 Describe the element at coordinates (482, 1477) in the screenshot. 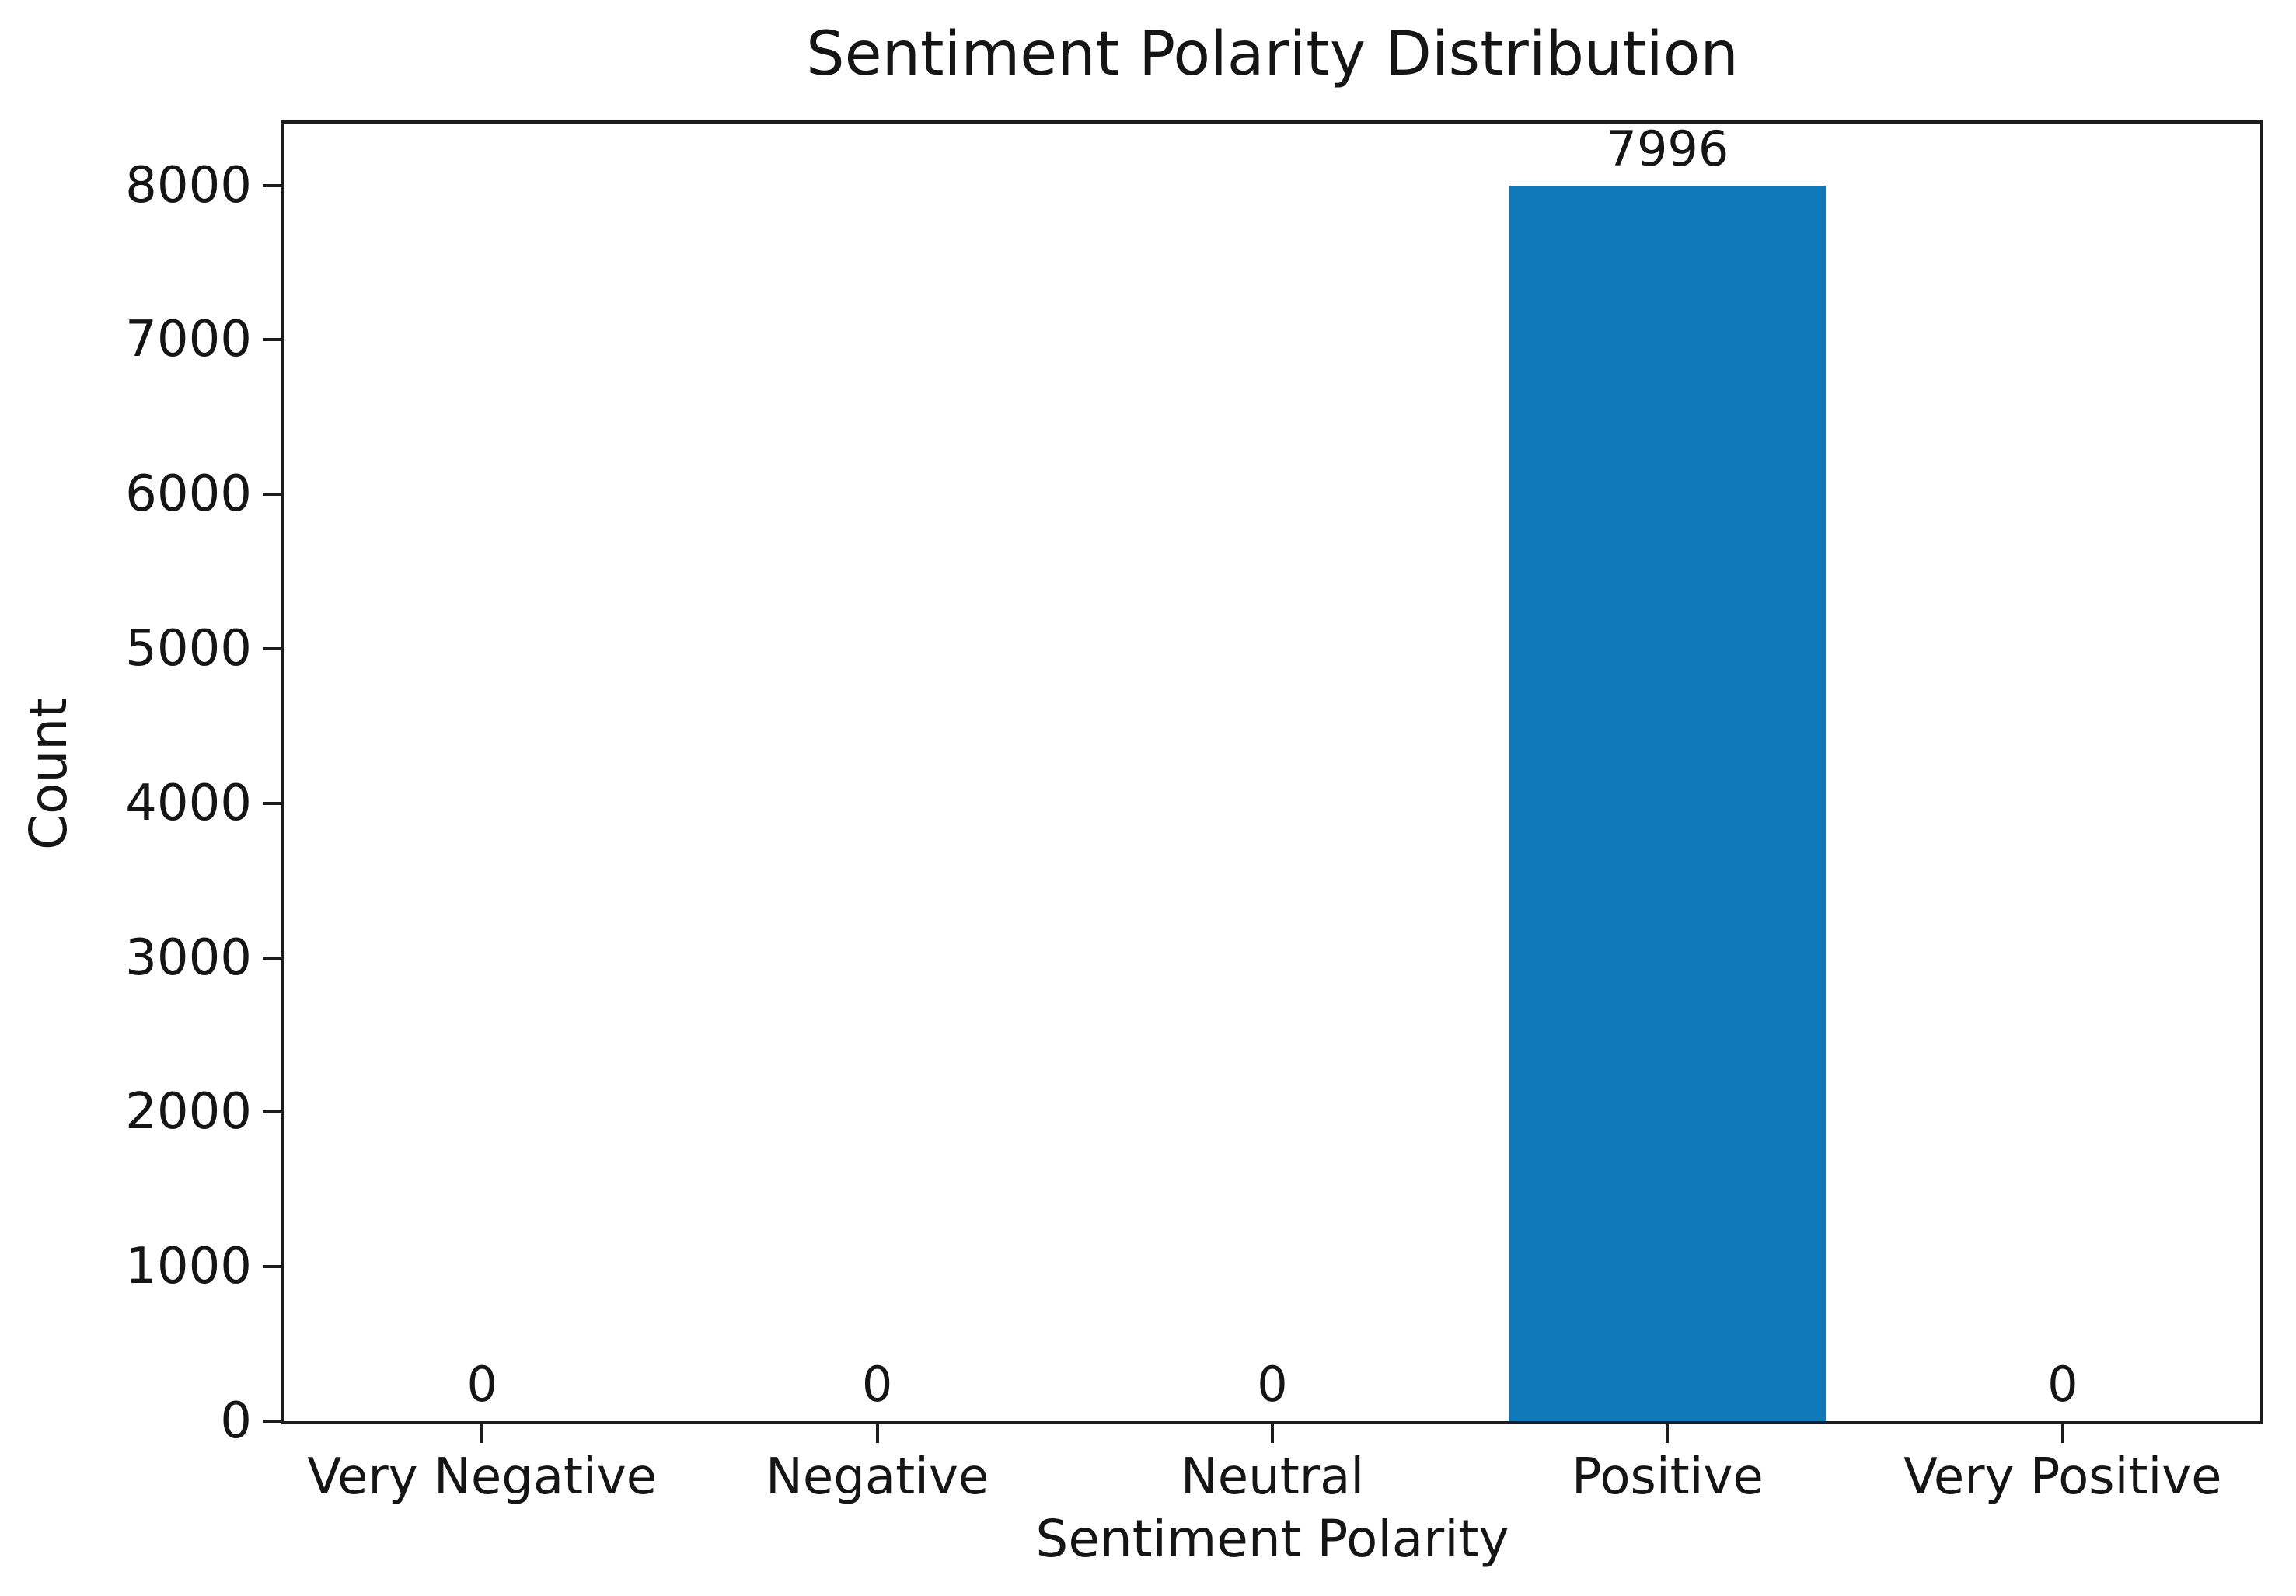

I see `x-tick-label: Very Negative` at that location.